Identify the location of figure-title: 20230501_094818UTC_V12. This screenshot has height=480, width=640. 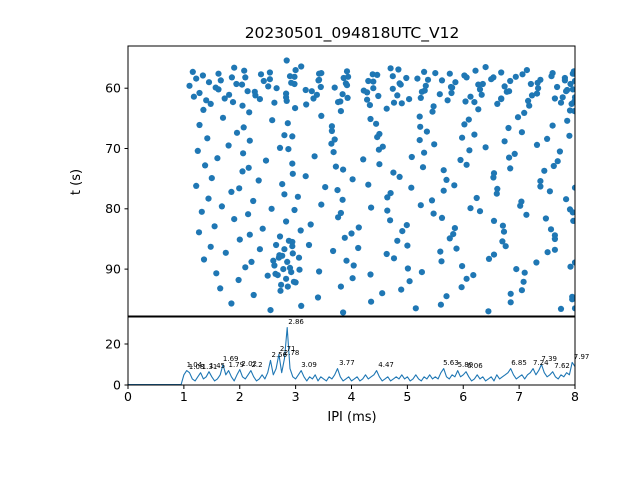
(352, 33).